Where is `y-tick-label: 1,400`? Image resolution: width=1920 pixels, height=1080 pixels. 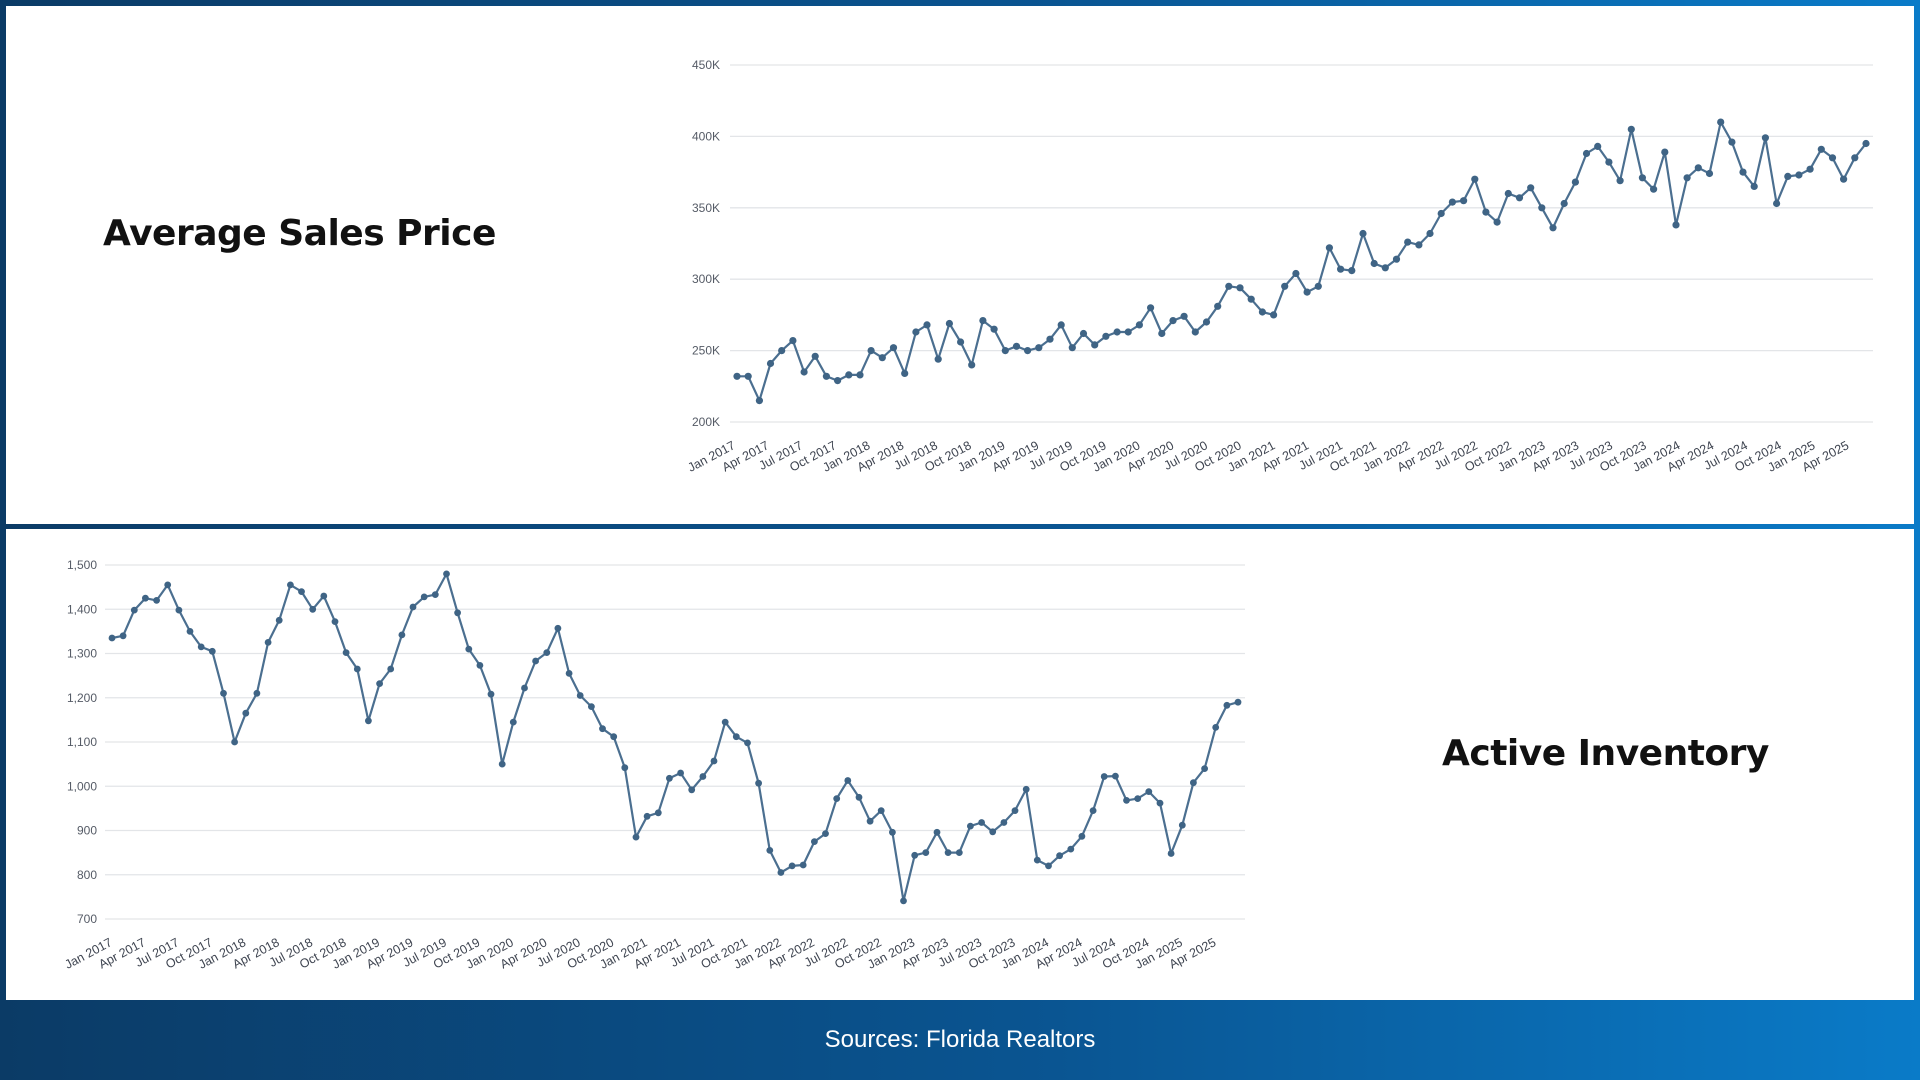
y-tick-label: 1,400 is located at coordinates (82, 609).